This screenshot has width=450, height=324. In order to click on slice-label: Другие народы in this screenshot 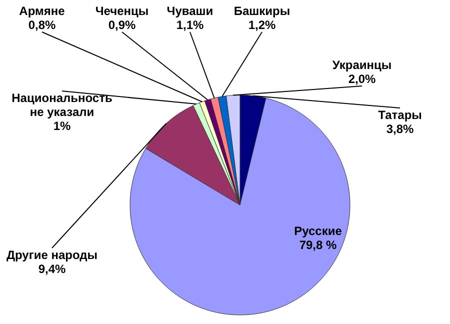, I will do `click(52, 255)`.